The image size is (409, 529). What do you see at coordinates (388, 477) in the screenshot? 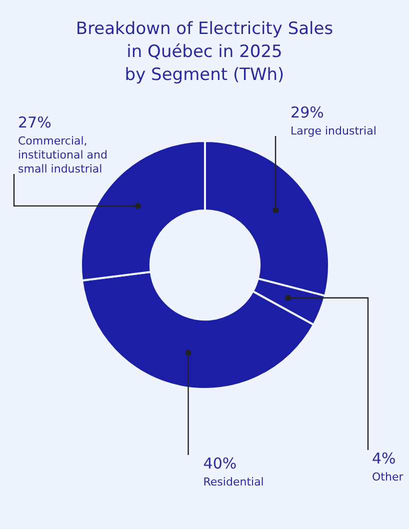
I see `slice-label: Other` at bounding box center [388, 477].